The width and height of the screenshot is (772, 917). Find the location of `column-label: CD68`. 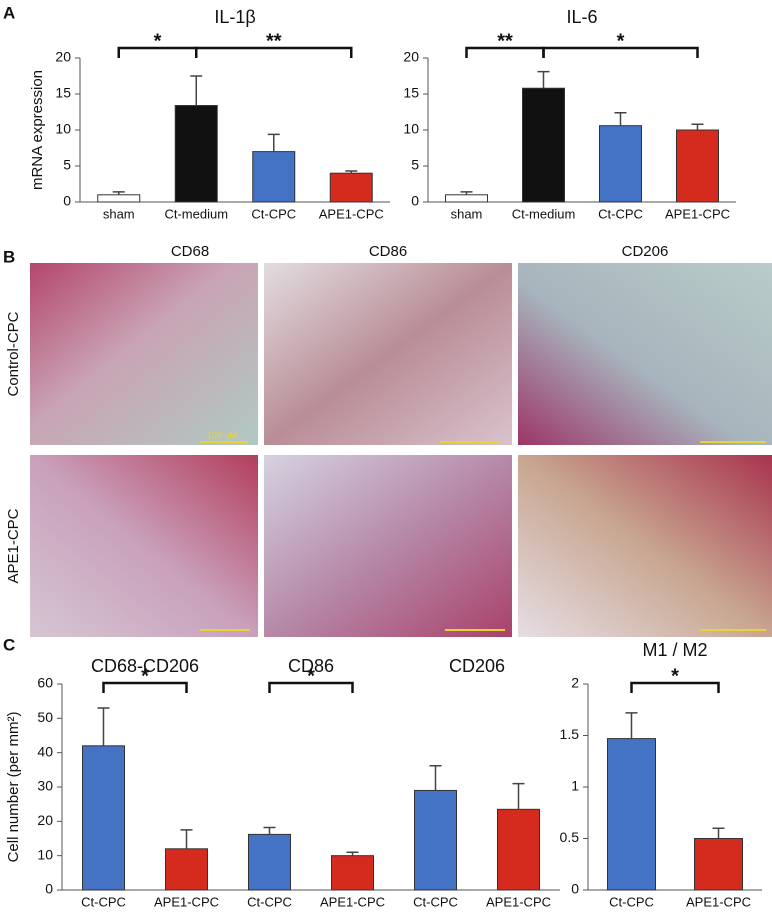

column-label: CD68 is located at coordinates (190, 251).